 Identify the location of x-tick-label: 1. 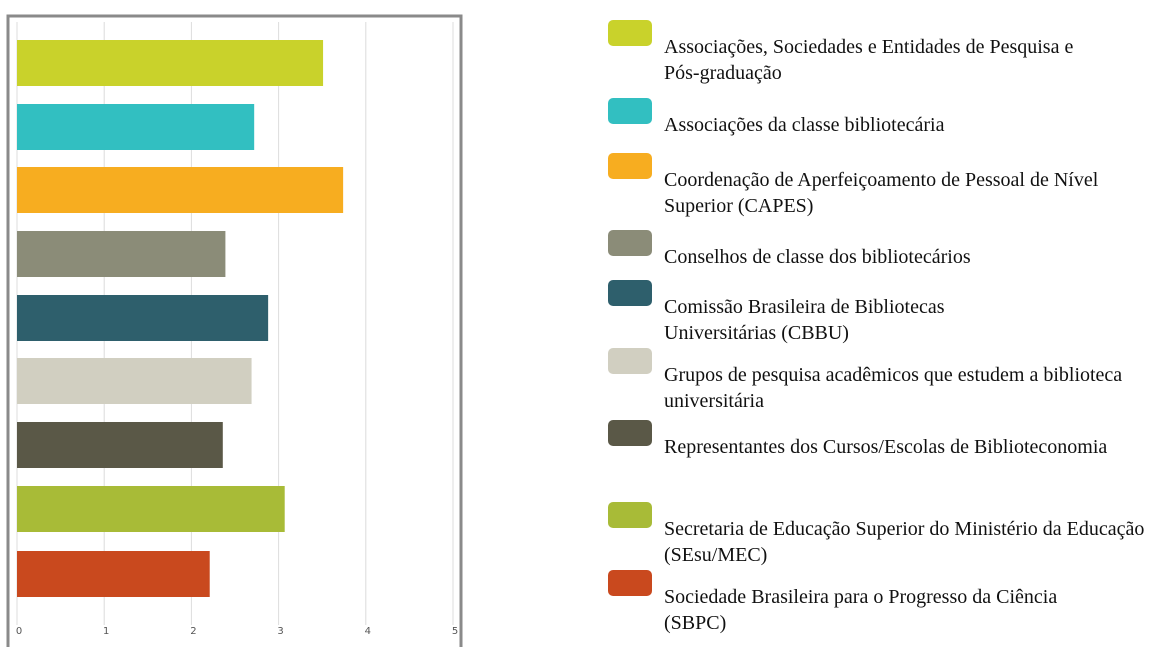
(106, 631).